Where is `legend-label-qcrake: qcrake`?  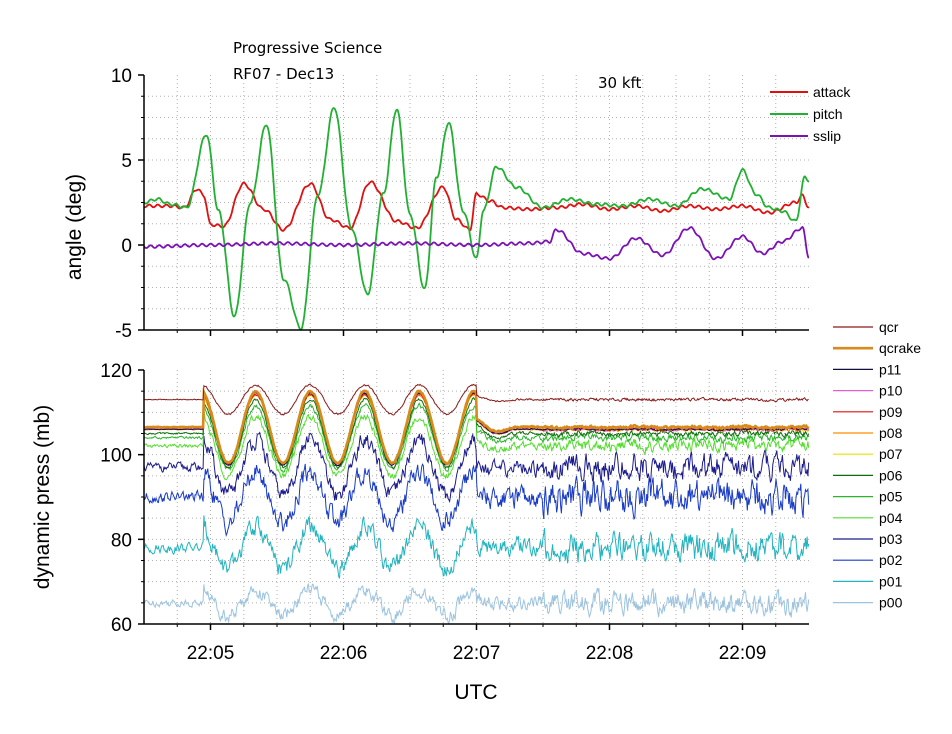 legend-label-qcrake: qcrake is located at coordinates (900, 348).